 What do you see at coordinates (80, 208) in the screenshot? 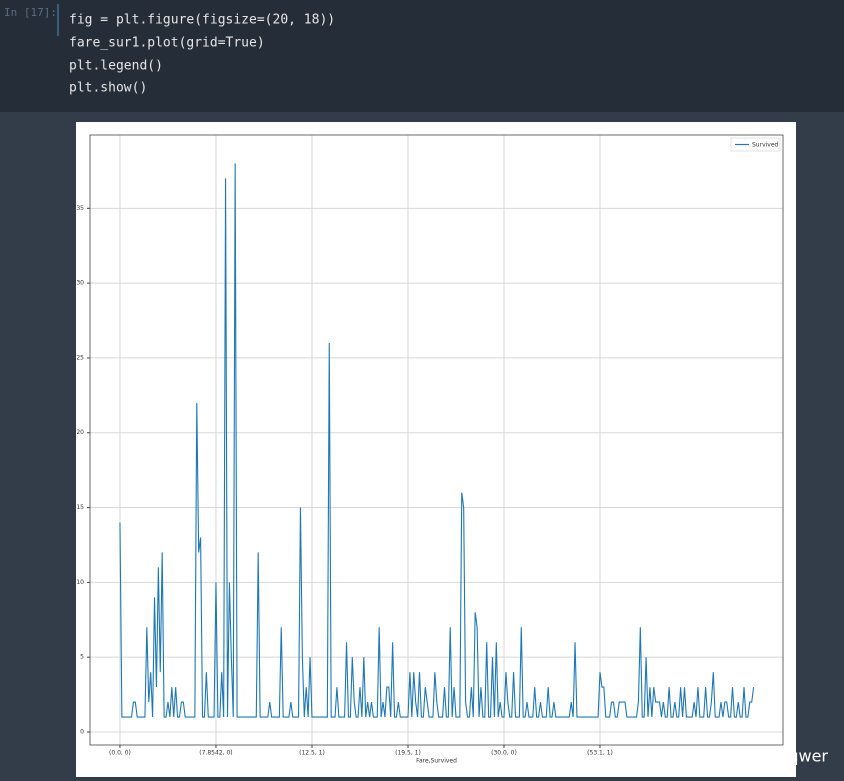
I see `y-tick-label: 35` at bounding box center [80, 208].